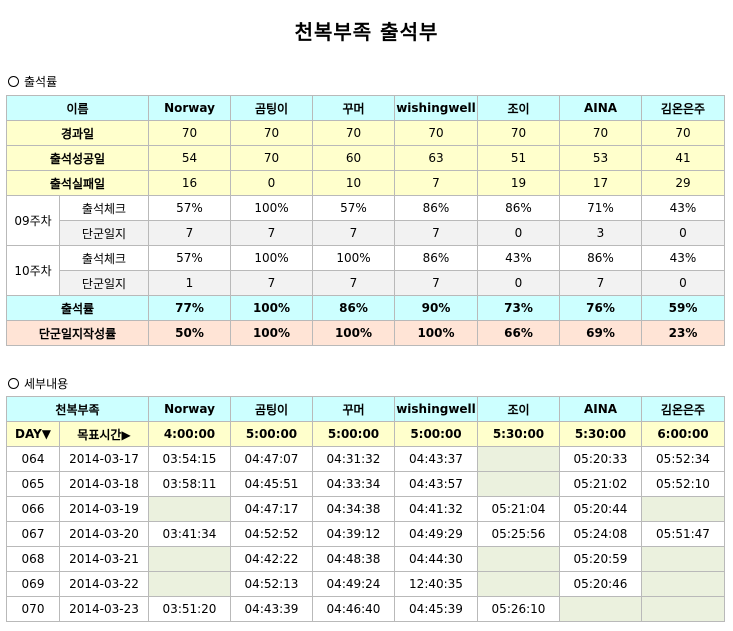 Image resolution: width=733 pixels, height=631 pixels. I want to click on day-sort-cell: DAY▼, so click(33, 434).